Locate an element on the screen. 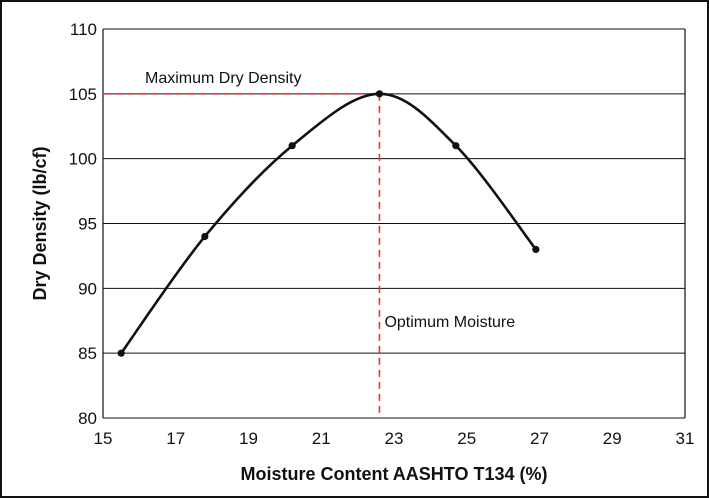 This screenshot has height=498, width=709. x-tick-label-21: 21 is located at coordinates (321, 438).